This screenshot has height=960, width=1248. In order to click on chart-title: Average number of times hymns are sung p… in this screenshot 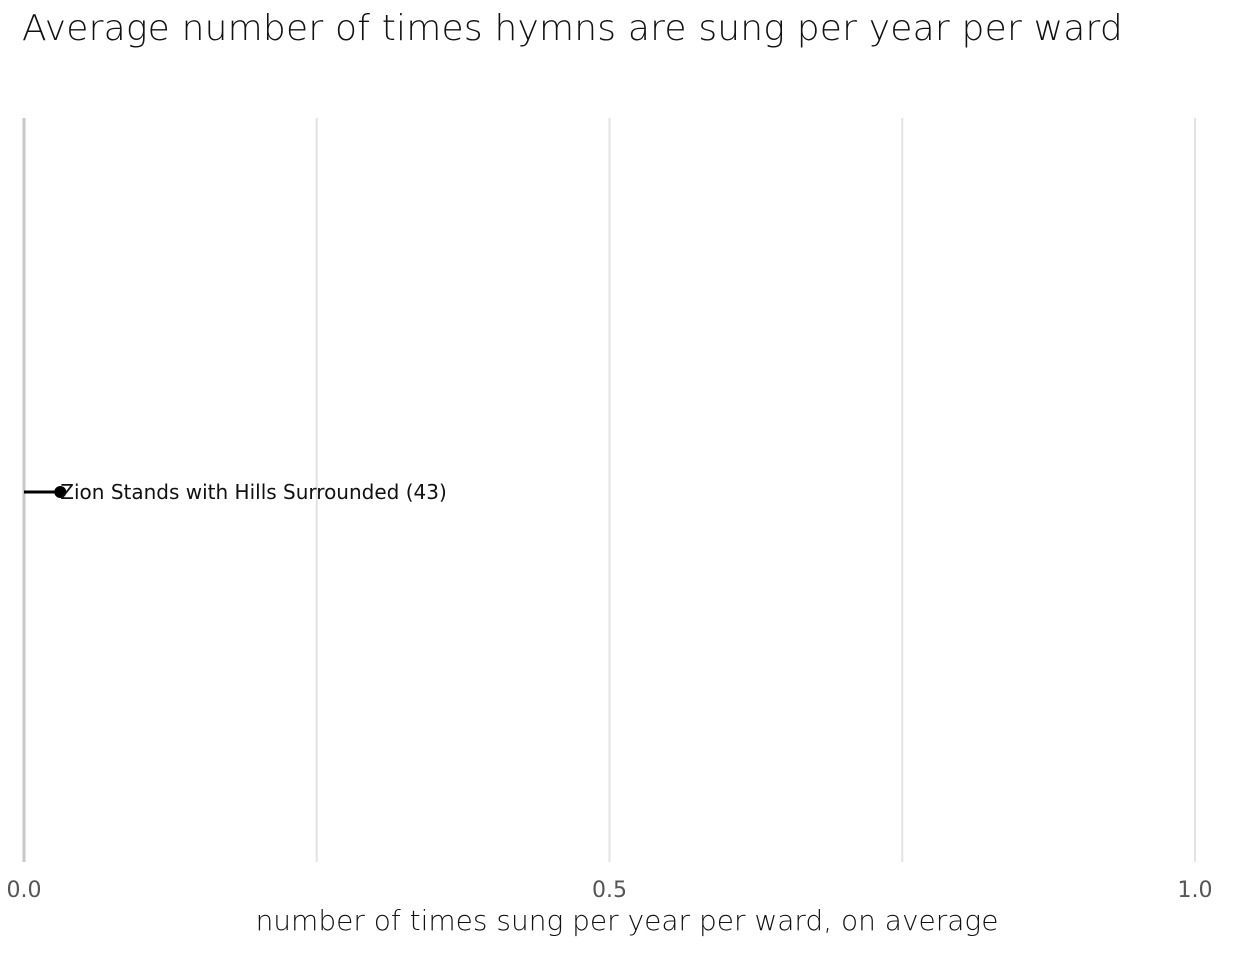, I will do `click(572, 28)`.